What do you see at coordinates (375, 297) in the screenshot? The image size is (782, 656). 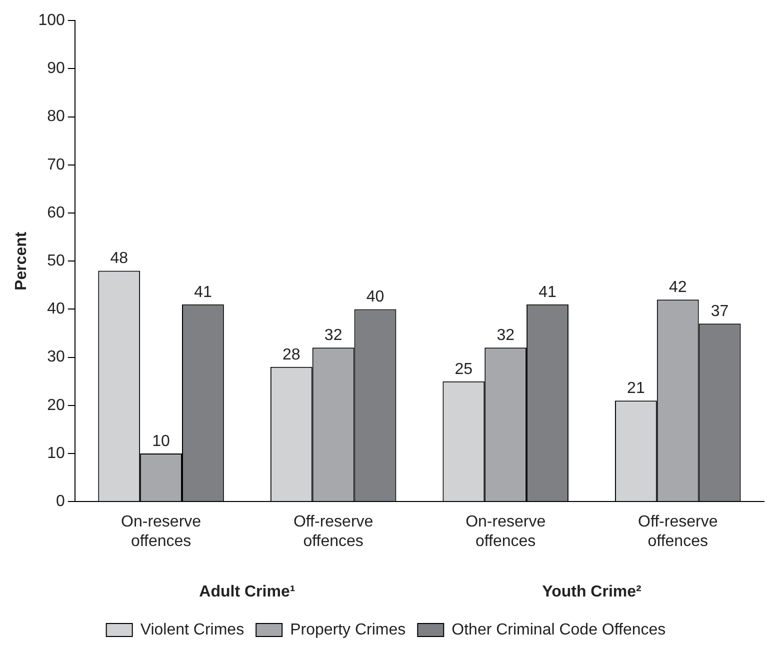 I see `data-label: 40` at bounding box center [375, 297].